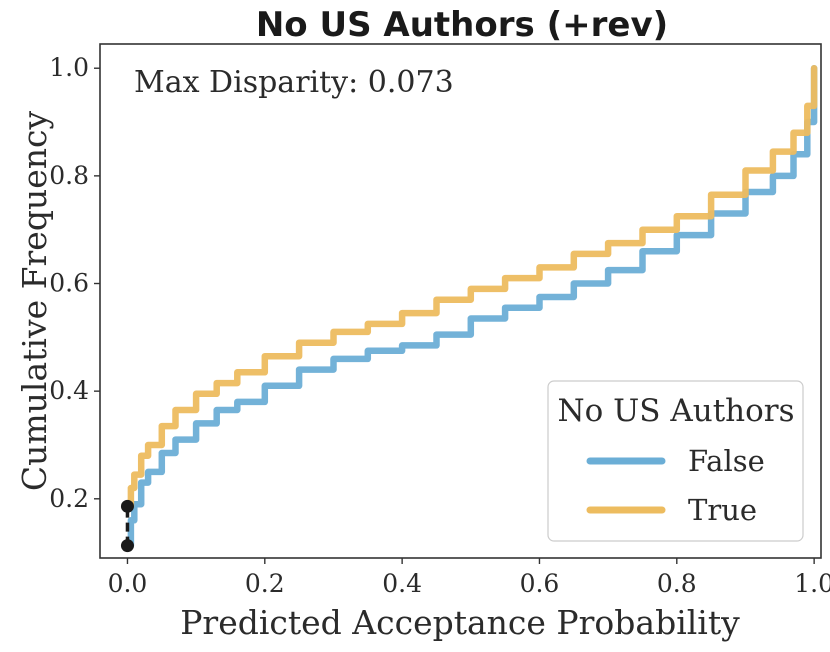 The image size is (830, 652). Describe the element at coordinates (128, 583) in the screenshot. I see `x-tick-label: 0.0` at that location.